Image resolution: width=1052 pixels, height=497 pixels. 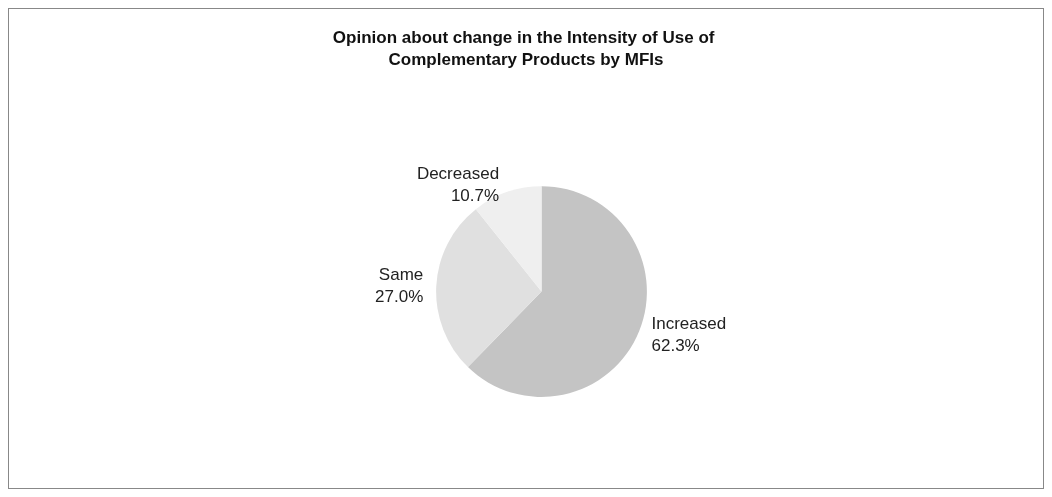 I want to click on data-label: 62.3%, so click(x=675, y=345).